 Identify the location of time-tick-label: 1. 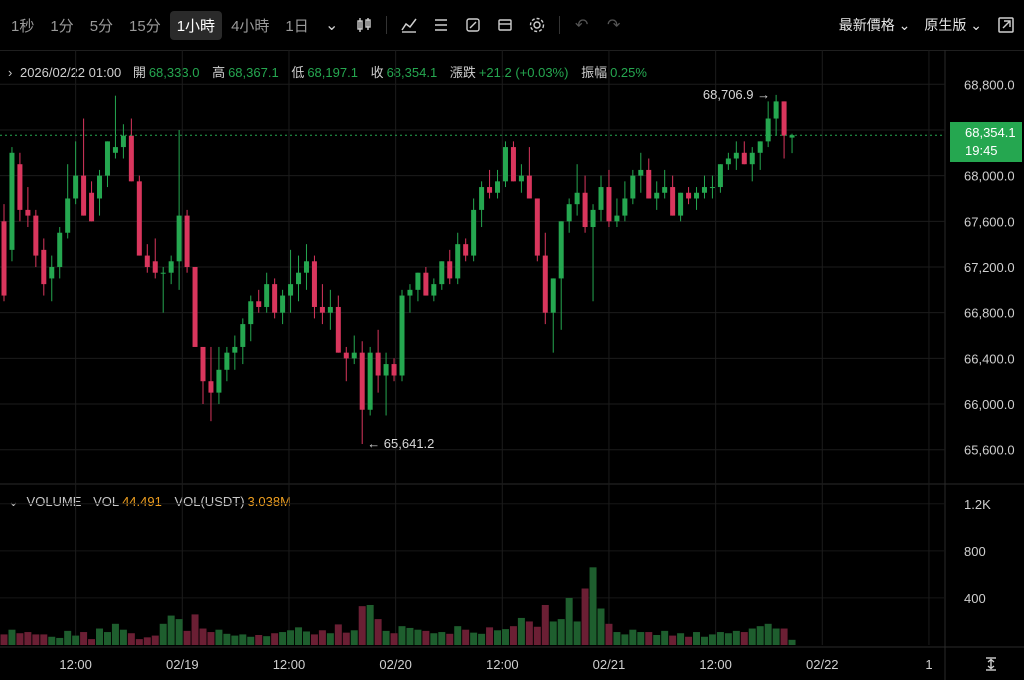
(928, 664).